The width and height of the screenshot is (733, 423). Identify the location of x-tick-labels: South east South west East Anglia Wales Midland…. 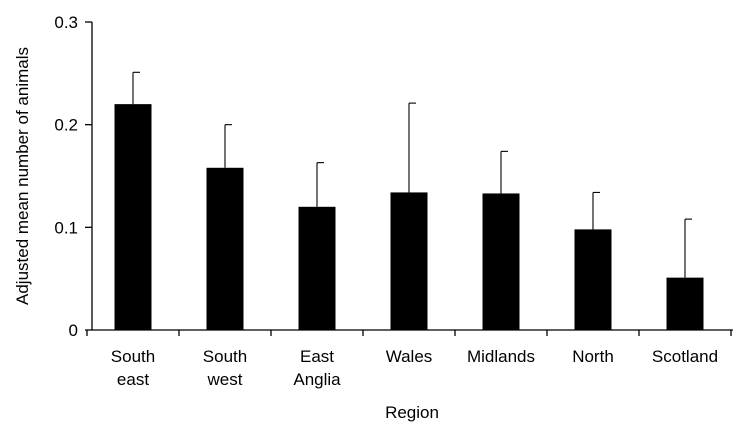
(414, 368).